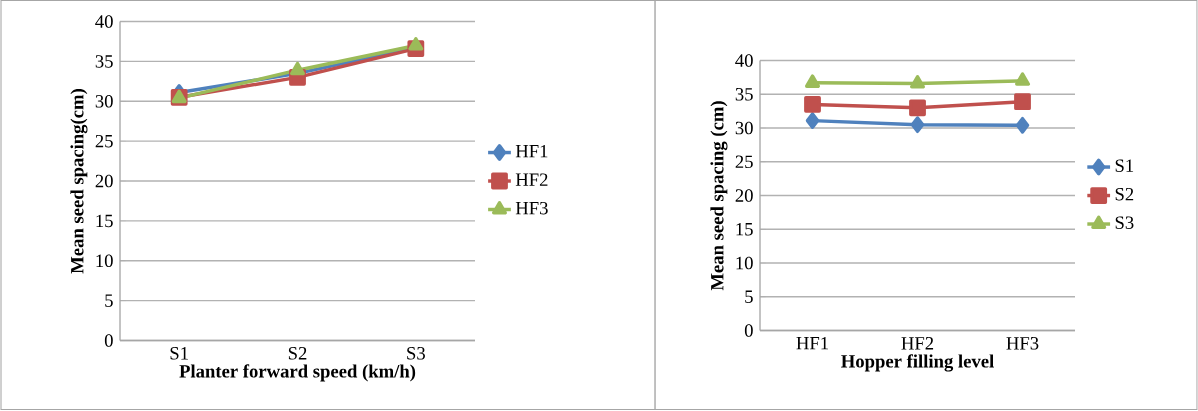 This screenshot has height=411, width=1198. What do you see at coordinates (179, 353) in the screenshot?
I see `x-tick-label: S1` at bounding box center [179, 353].